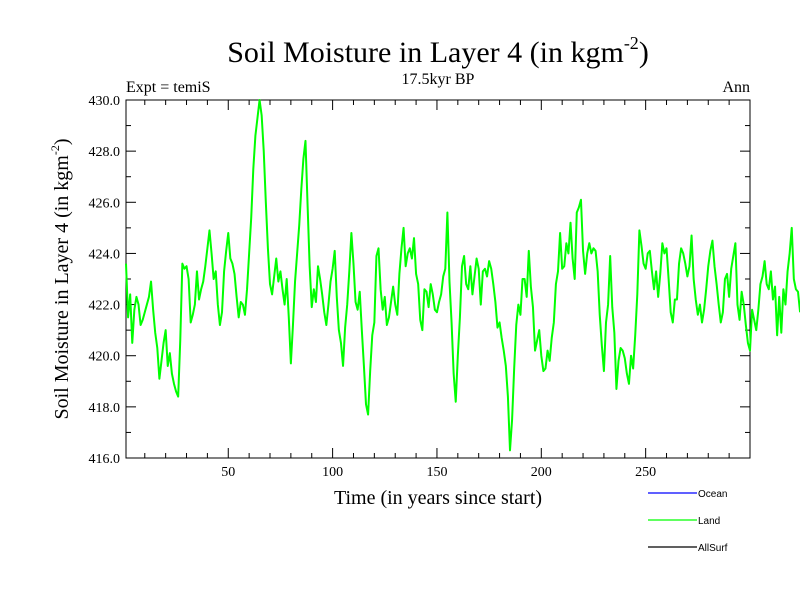  Describe the element at coordinates (105, 357) in the screenshot. I see `y-tick-label: 420.0` at that location.